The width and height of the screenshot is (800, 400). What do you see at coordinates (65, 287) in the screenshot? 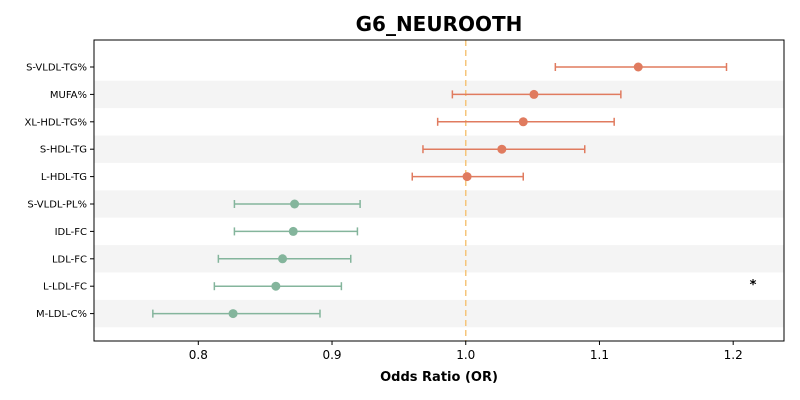
I see `y-tick-label: L-LDL-FC` at bounding box center [65, 287].